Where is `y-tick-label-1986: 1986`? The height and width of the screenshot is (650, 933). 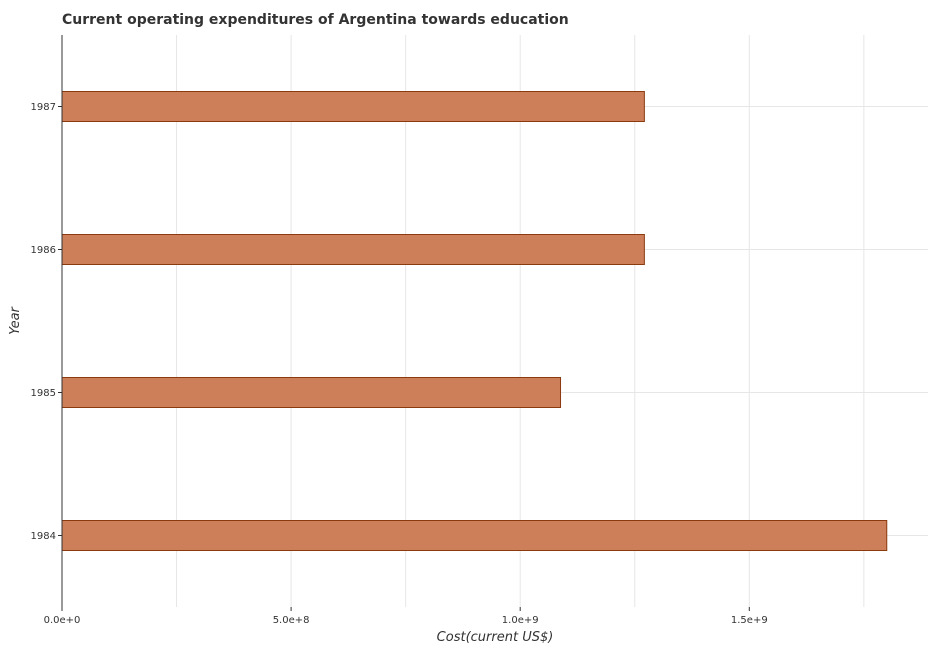 y-tick-label-1986: 1986 is located at coordinates (43, 250).